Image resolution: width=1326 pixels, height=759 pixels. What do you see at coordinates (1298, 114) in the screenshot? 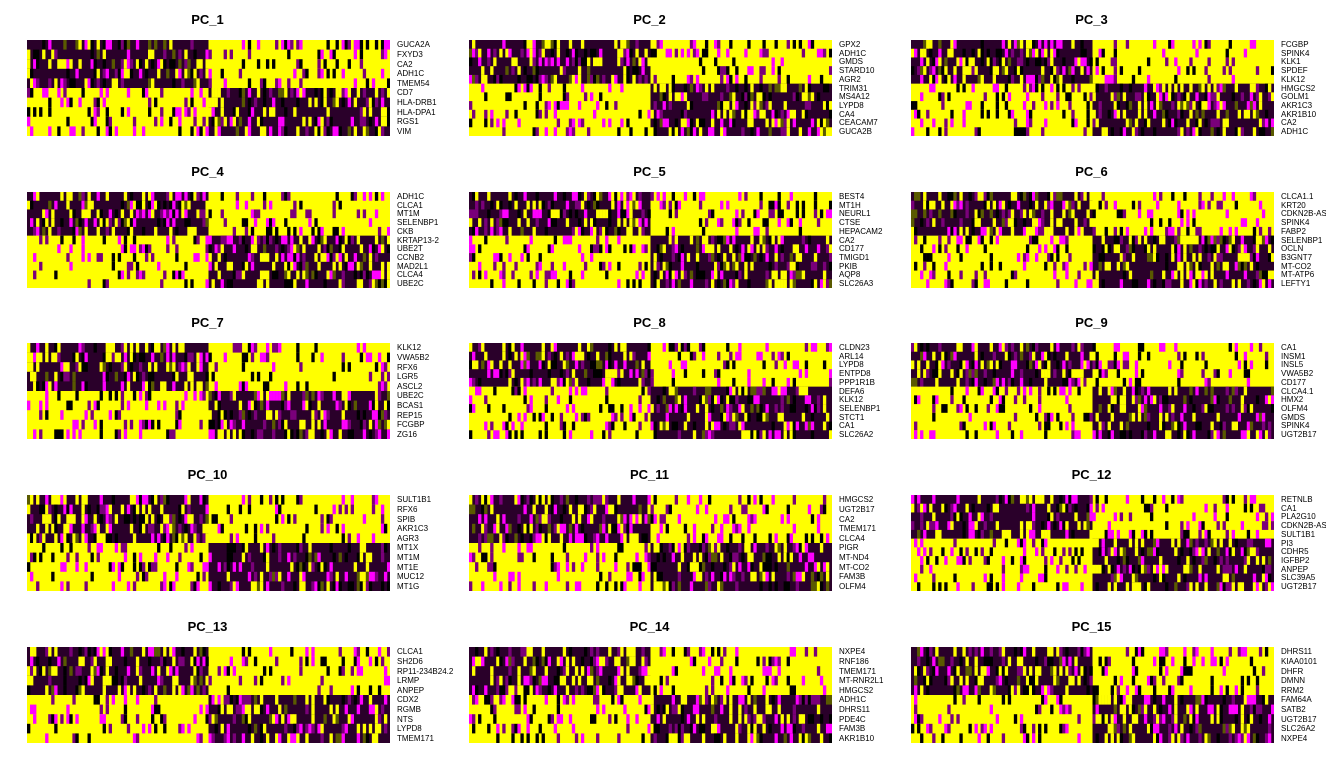
I see `gene-label: AKR1B10` at bounding box center [1298, 114].